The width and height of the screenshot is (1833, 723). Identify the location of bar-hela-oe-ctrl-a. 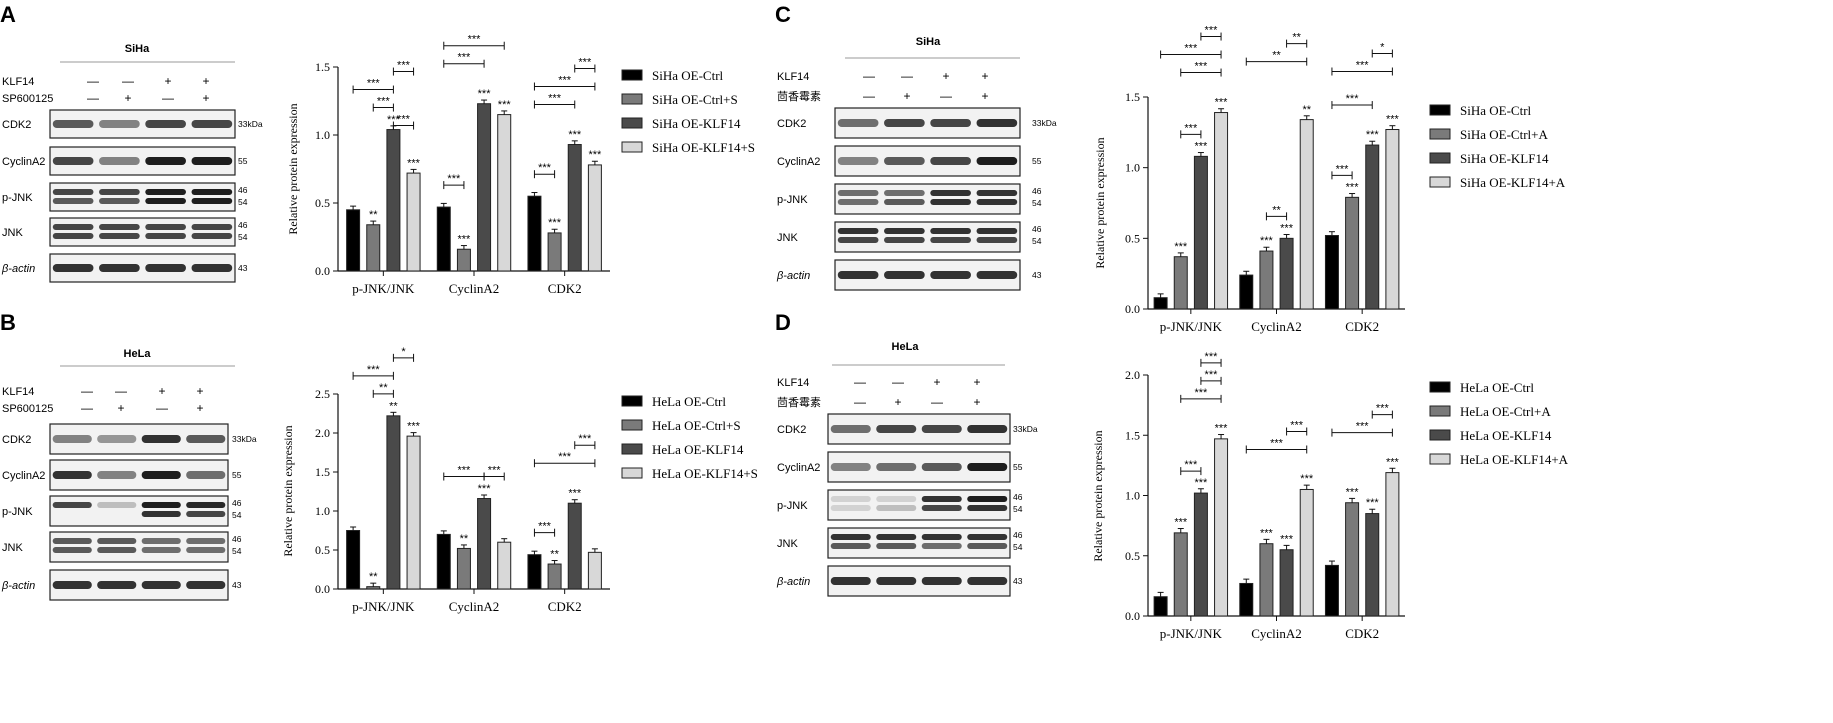
(1180, 574).